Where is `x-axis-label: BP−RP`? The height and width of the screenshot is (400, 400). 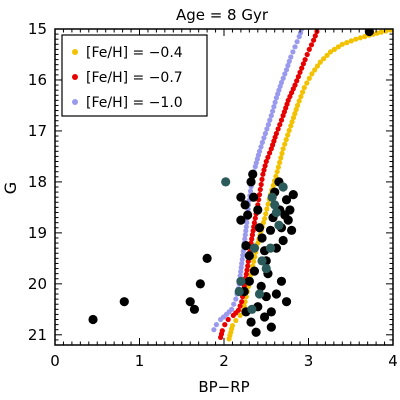 x-axis-label: BP−RP is located at coordinates (223, 387).